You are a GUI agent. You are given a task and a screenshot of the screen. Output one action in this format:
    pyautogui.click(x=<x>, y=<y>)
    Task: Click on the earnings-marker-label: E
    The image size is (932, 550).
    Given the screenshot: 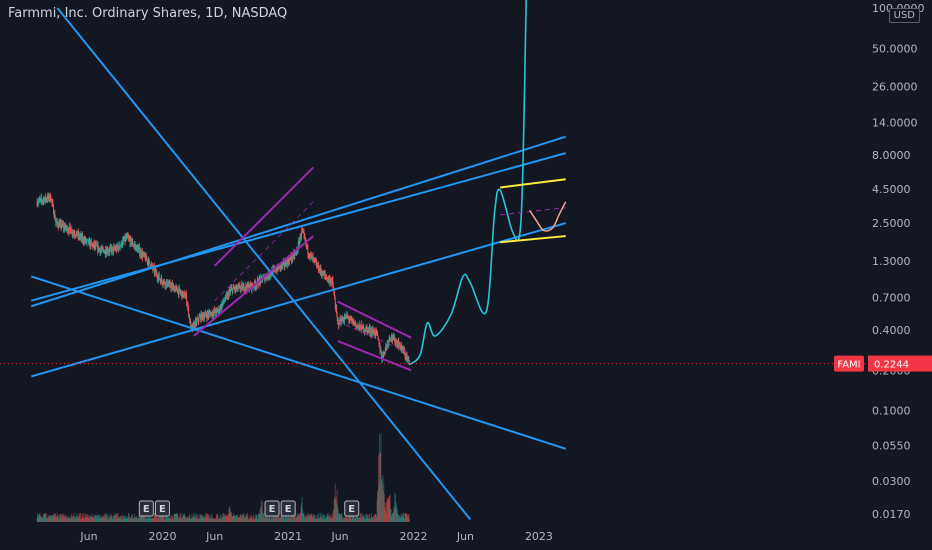 What is the action you would take?
    pyautogui.click(x=288, y=509)
    